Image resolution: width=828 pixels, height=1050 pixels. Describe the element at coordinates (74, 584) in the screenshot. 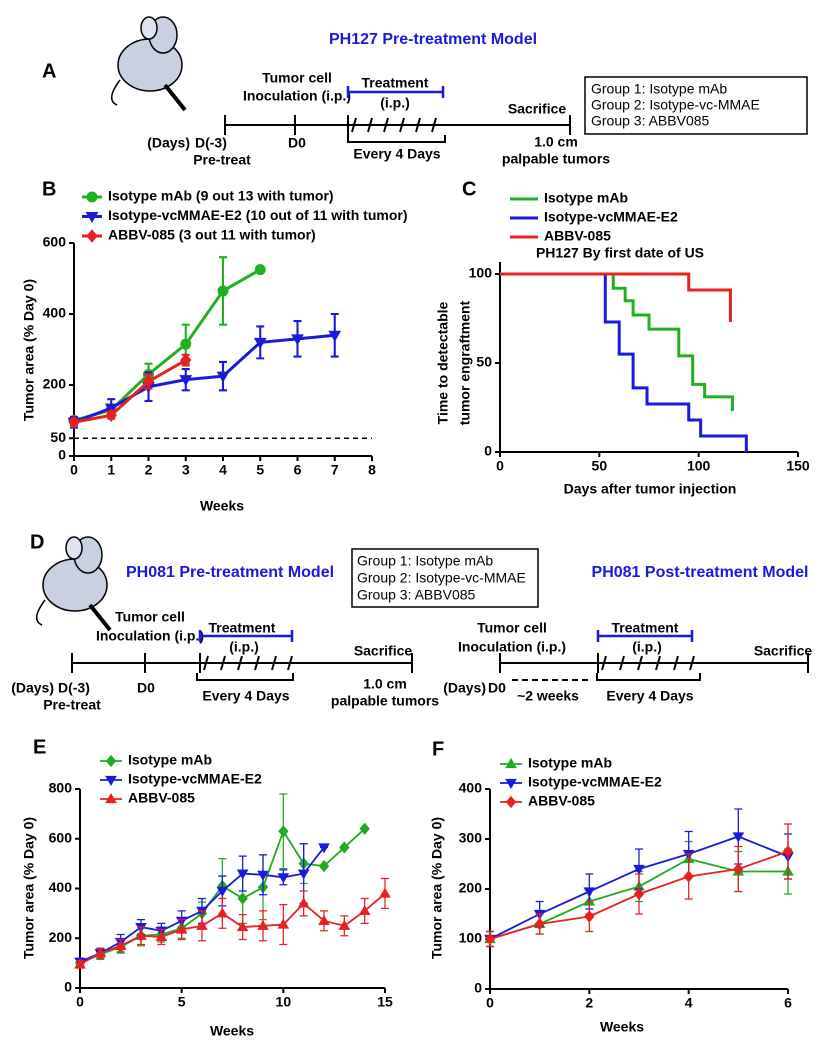

I see `mouse-icon` at that location.